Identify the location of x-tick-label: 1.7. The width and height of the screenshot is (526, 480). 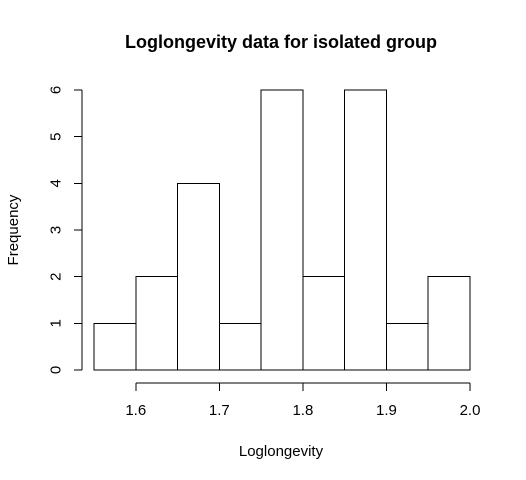
(219, 410).